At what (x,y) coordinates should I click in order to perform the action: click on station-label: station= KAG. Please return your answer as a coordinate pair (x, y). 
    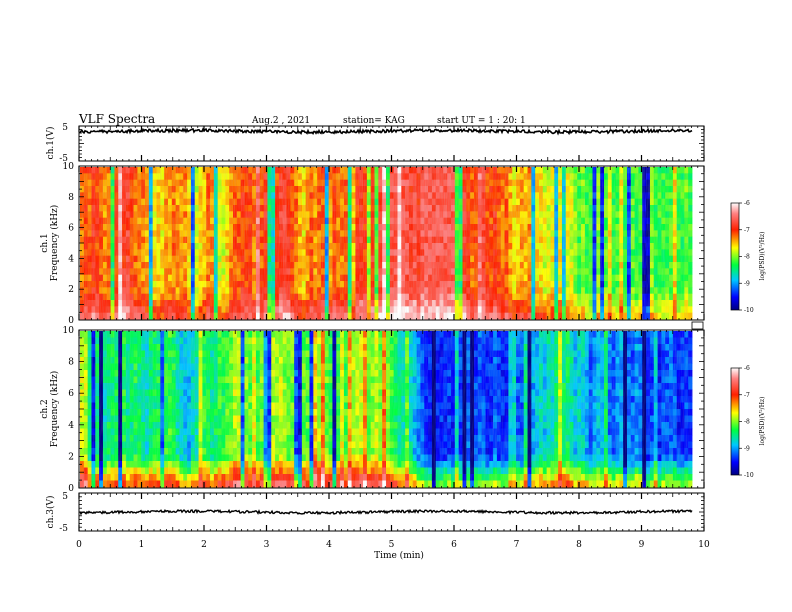
    Looking at the image, I should click on (374, 121).